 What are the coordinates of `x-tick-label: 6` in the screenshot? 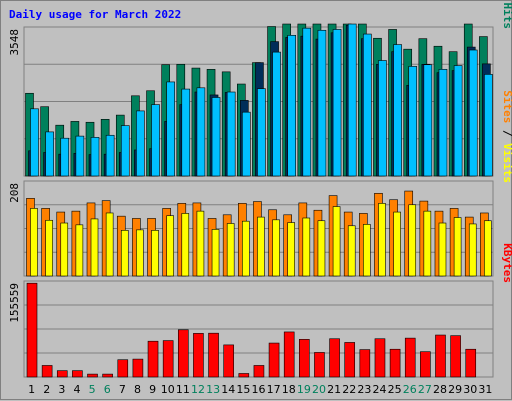 It's located at (107, 389).